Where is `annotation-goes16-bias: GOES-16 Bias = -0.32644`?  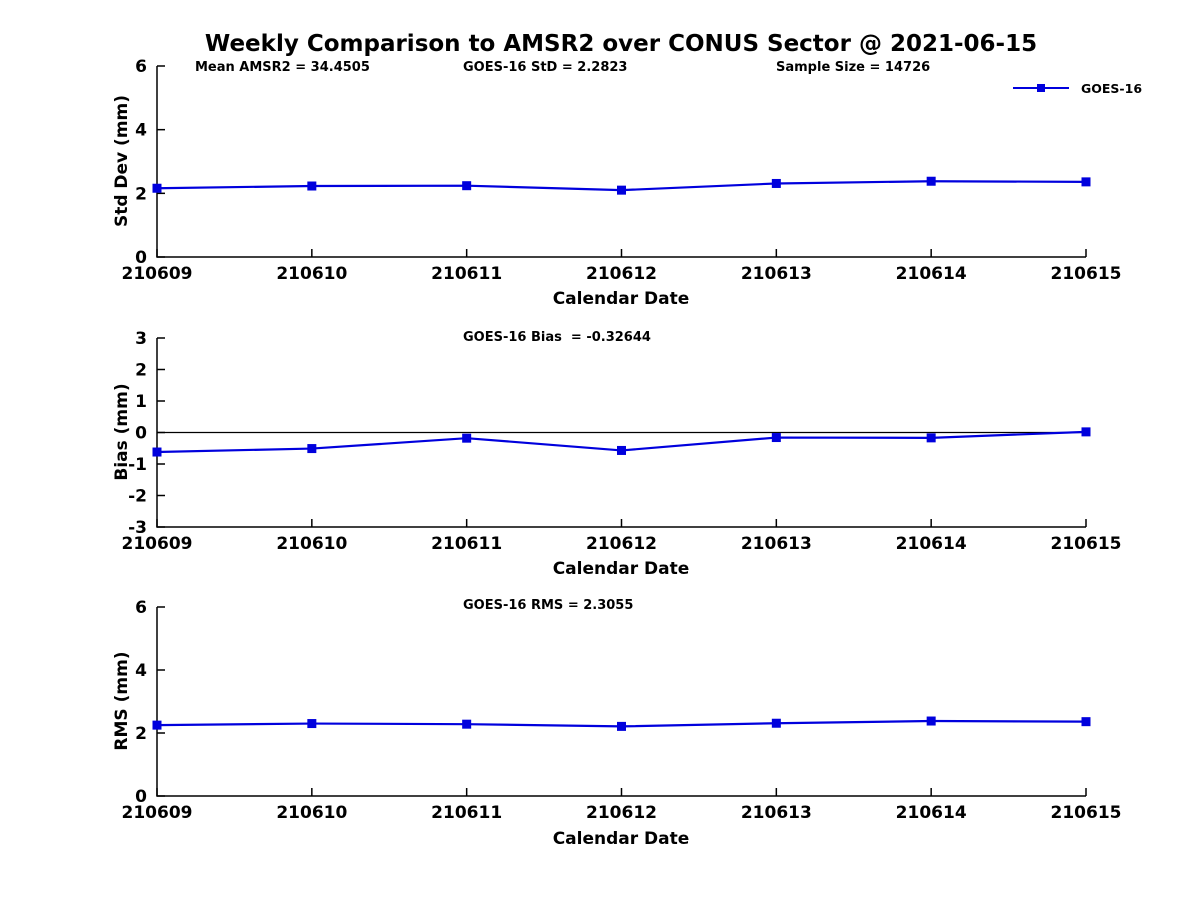
annotation-goes16-bias: GOES-16 Bias = -0.32644 is located at coordinates (557, 337).